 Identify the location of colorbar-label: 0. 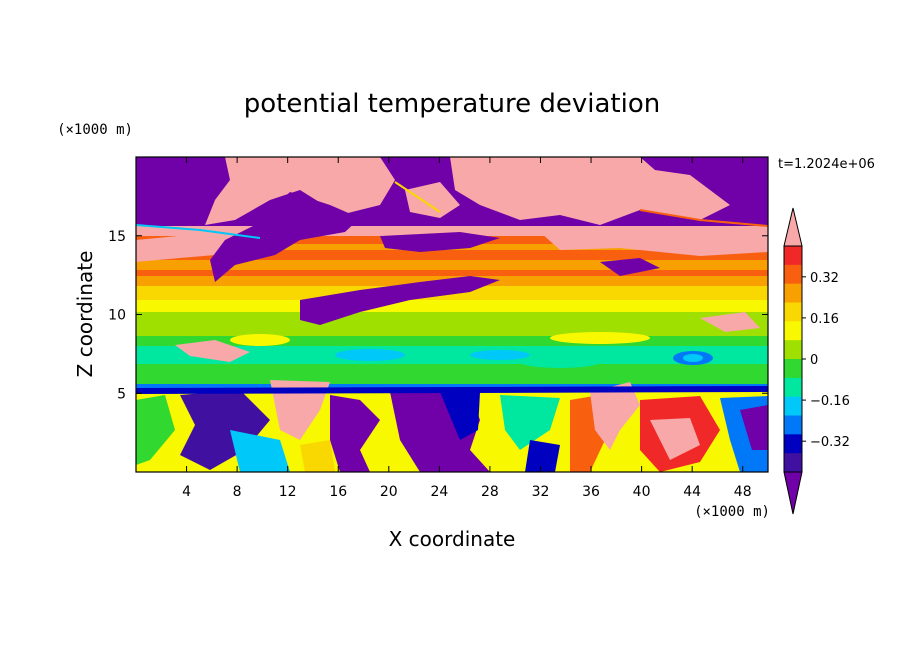
(814, 360).